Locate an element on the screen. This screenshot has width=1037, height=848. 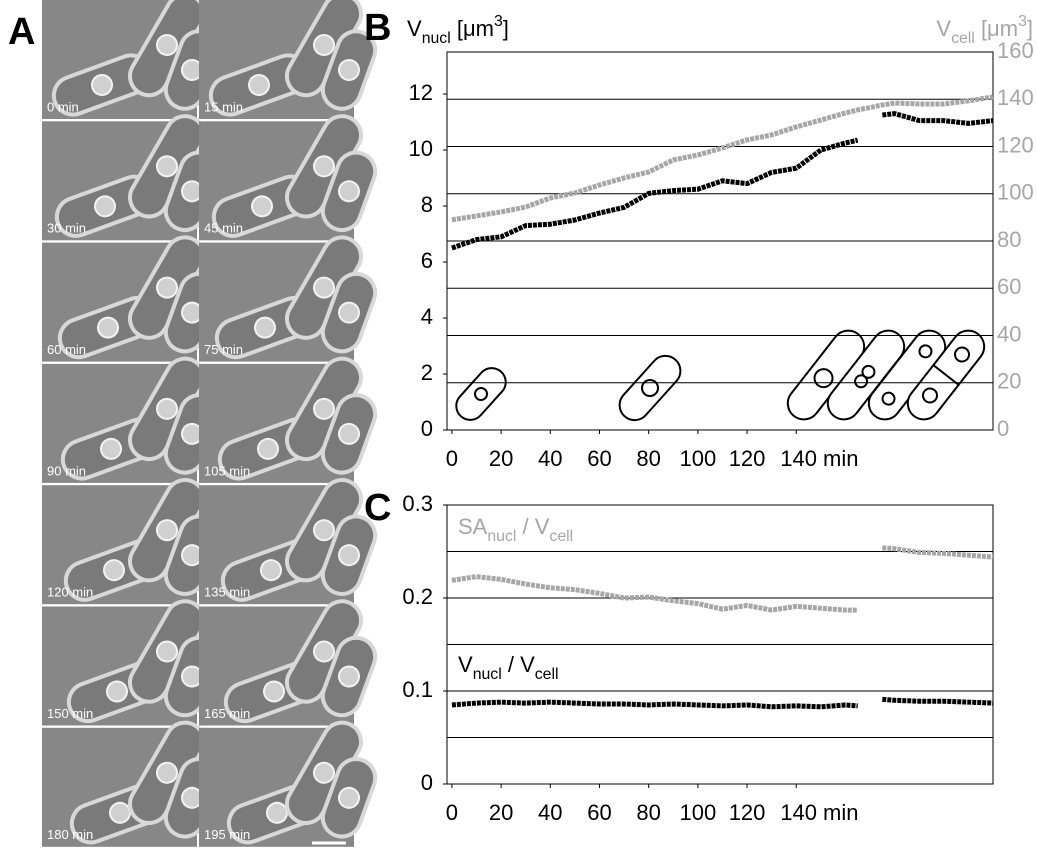
micrograph: 60 min is located at coordinates (131, 298).